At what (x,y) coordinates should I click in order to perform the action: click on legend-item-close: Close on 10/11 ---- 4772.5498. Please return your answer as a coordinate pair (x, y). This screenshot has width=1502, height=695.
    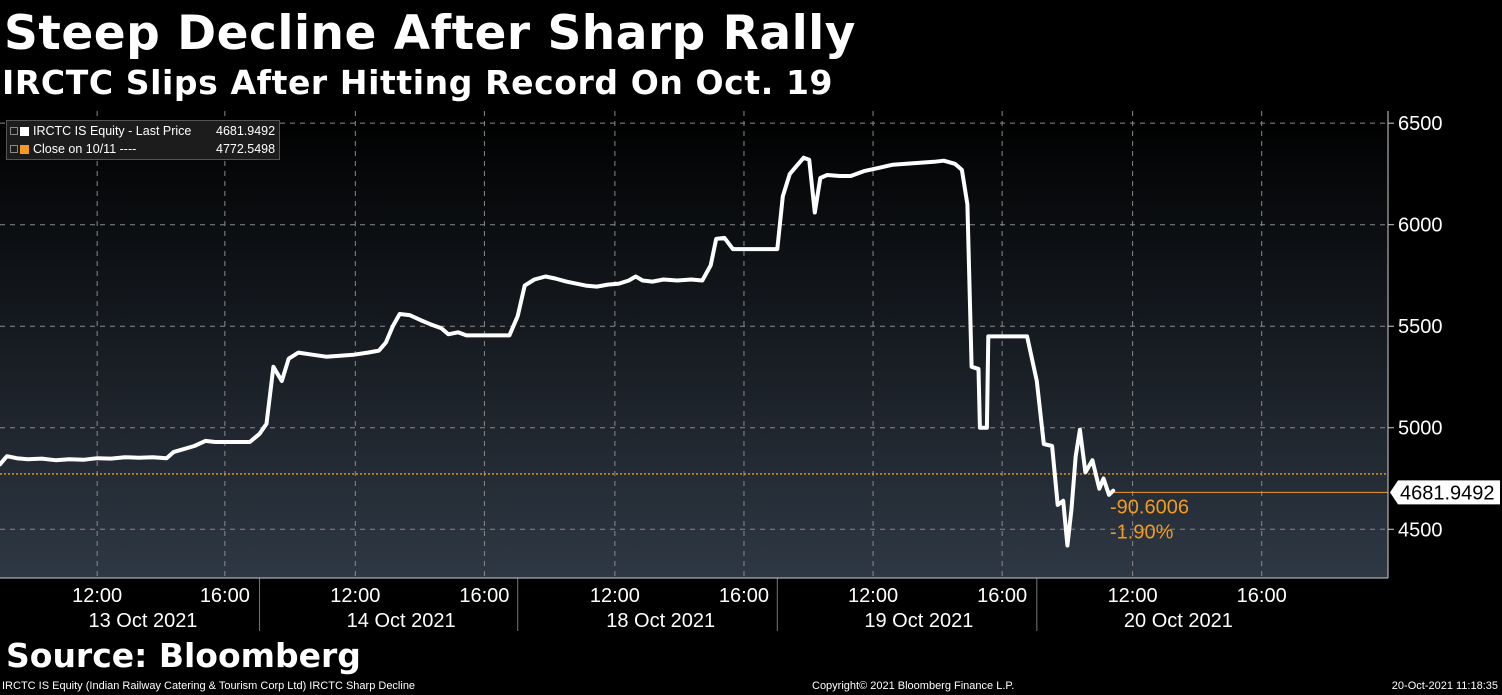
    Looking at the image, I should click on (142, 149).